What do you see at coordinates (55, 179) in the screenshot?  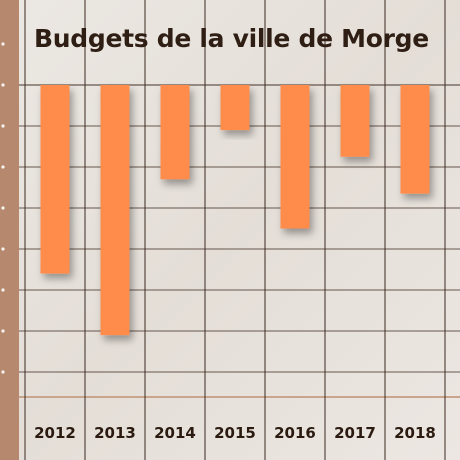 I see `bar-2012` at bounding box center [55, 179].